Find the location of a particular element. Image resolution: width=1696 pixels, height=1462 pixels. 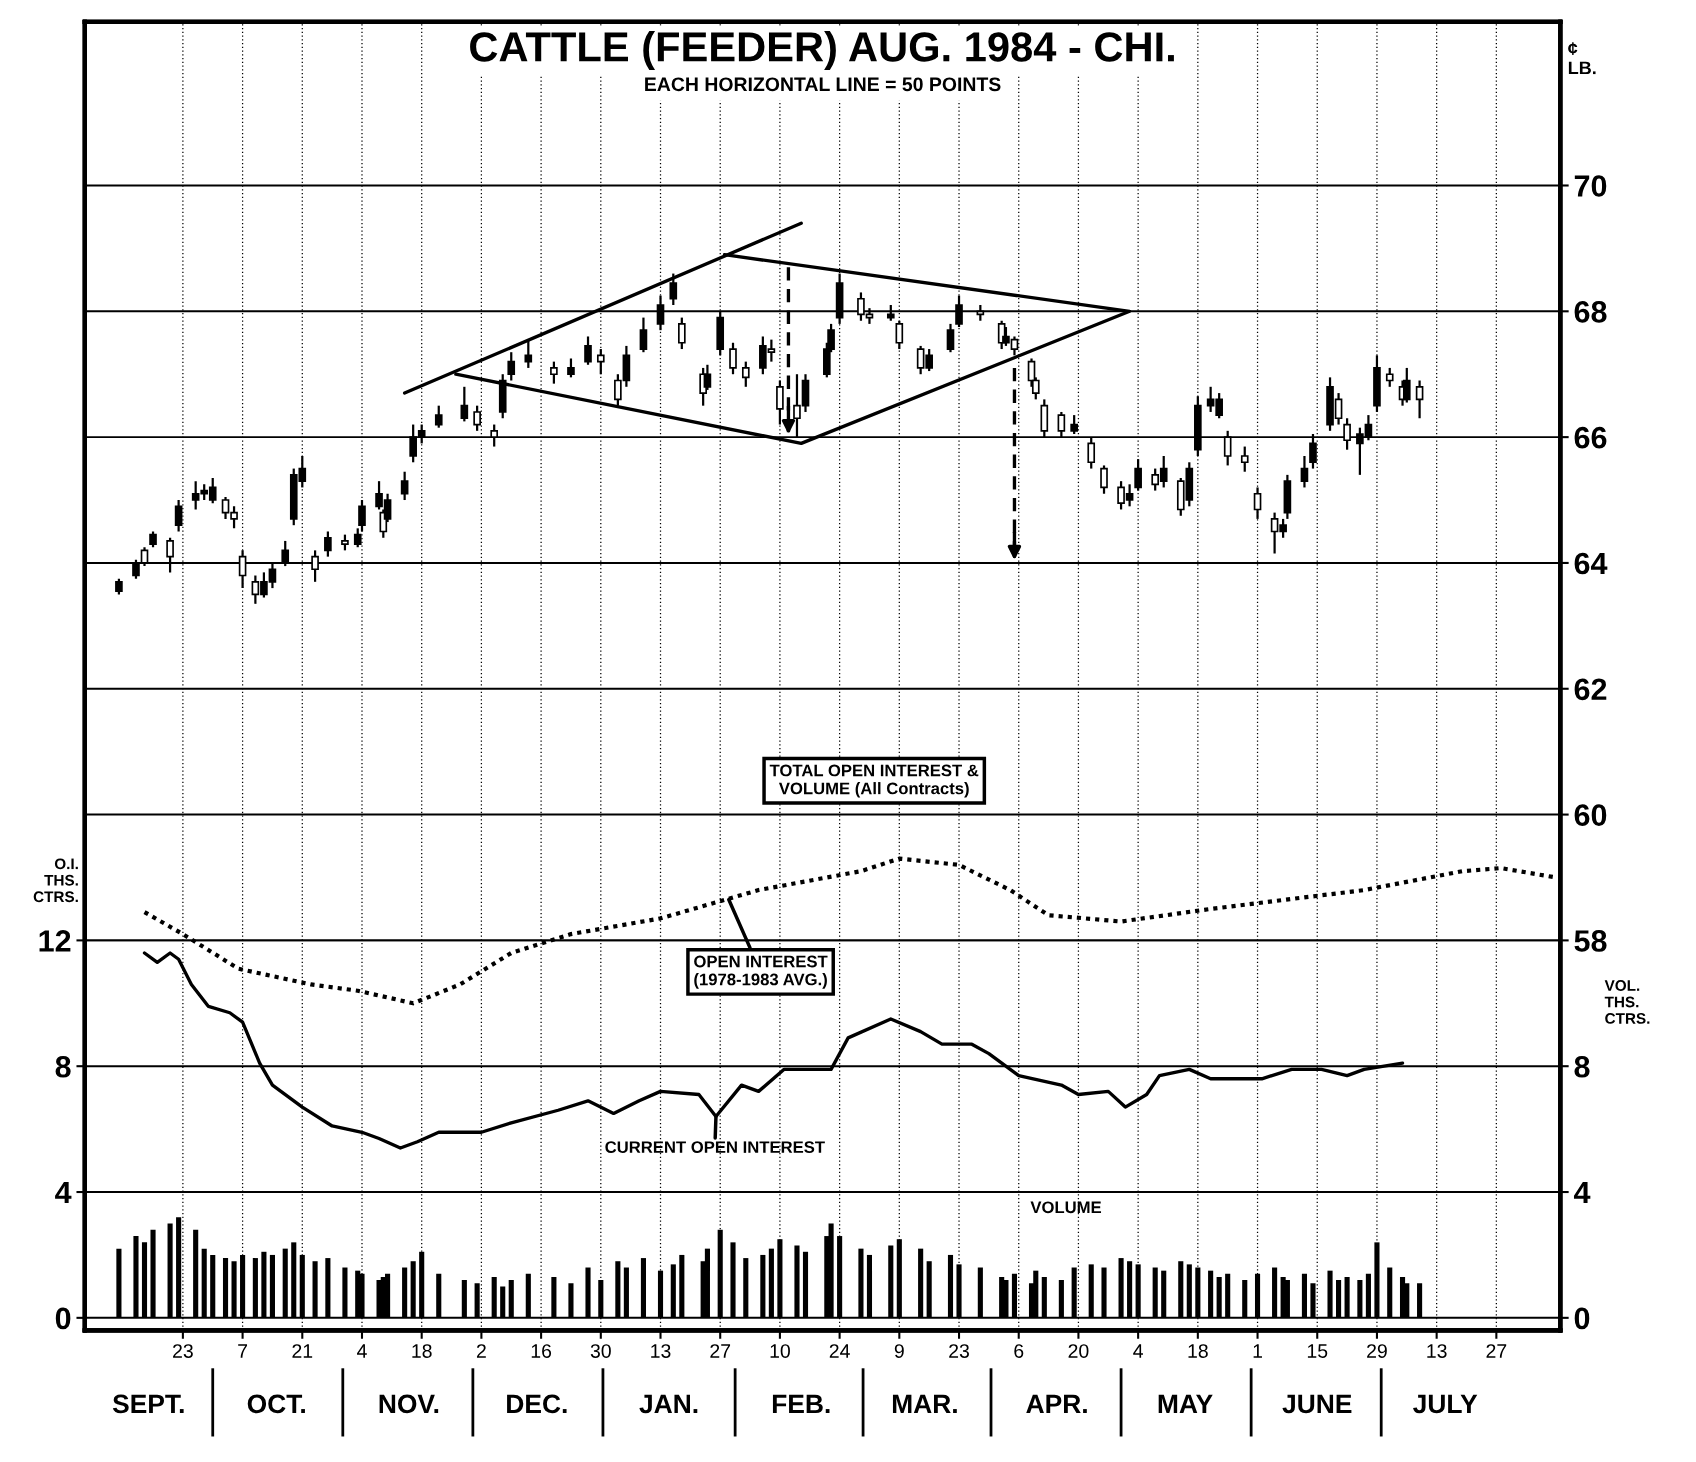

text: EACH HORIZONTAL LINE = 50 POINTS is located at coordinates (823, 84).